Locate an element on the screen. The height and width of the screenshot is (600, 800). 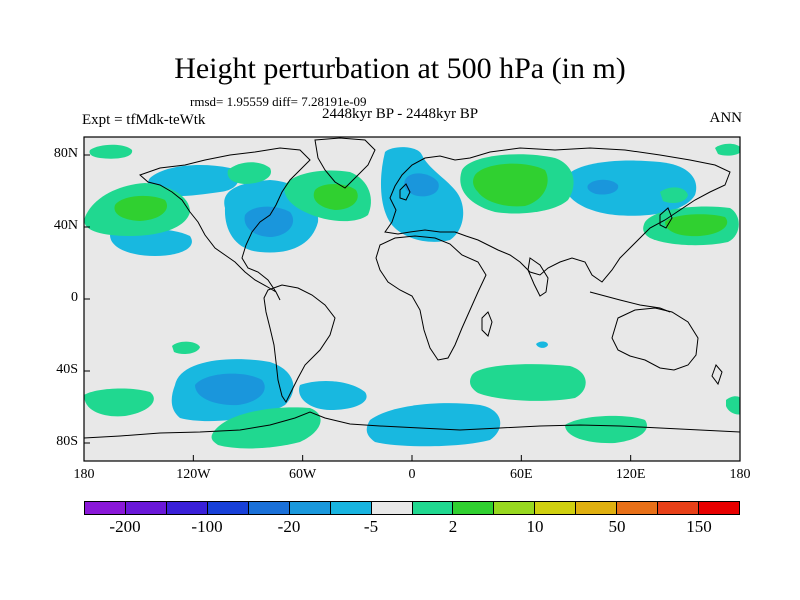
core-nw-pacific is located at coordinates (141, 208).